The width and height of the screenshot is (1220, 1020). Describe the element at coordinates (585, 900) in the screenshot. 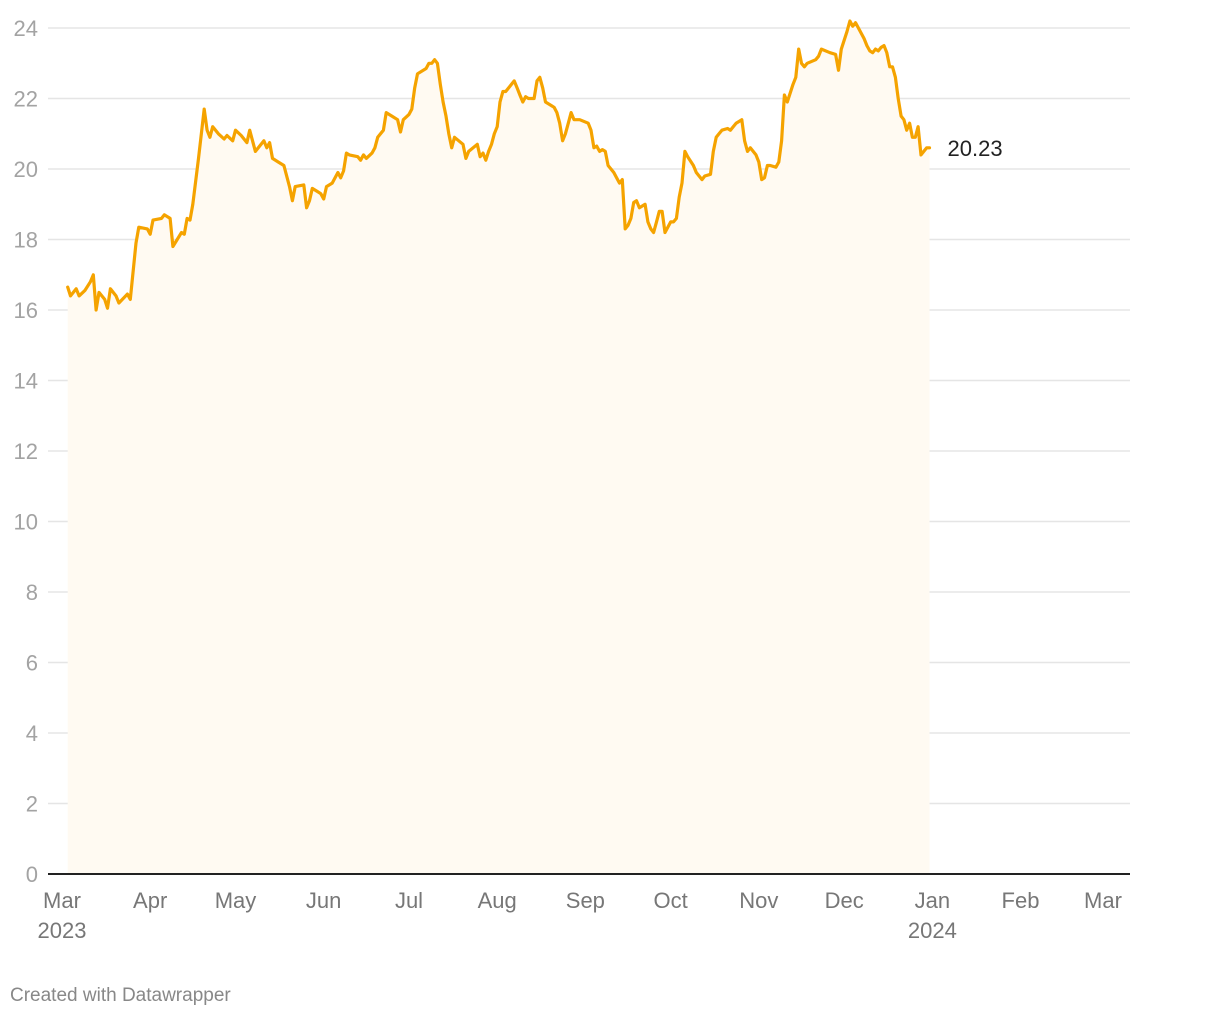

I see `x-tick-label: Sep` at that location.